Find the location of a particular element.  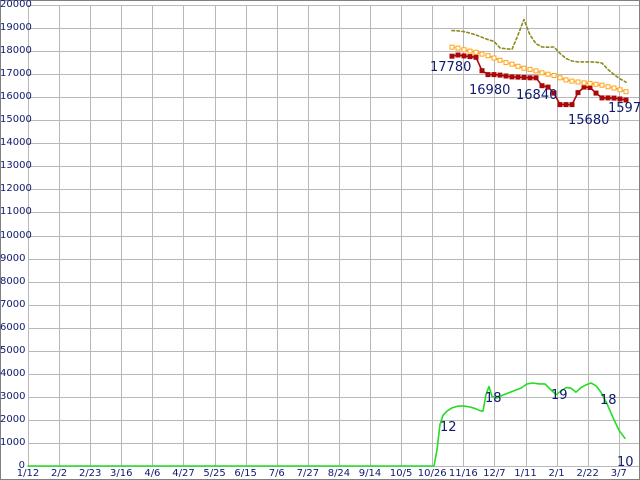

y-axis-tick-label: 8000 is located at coordinates (13, 281).